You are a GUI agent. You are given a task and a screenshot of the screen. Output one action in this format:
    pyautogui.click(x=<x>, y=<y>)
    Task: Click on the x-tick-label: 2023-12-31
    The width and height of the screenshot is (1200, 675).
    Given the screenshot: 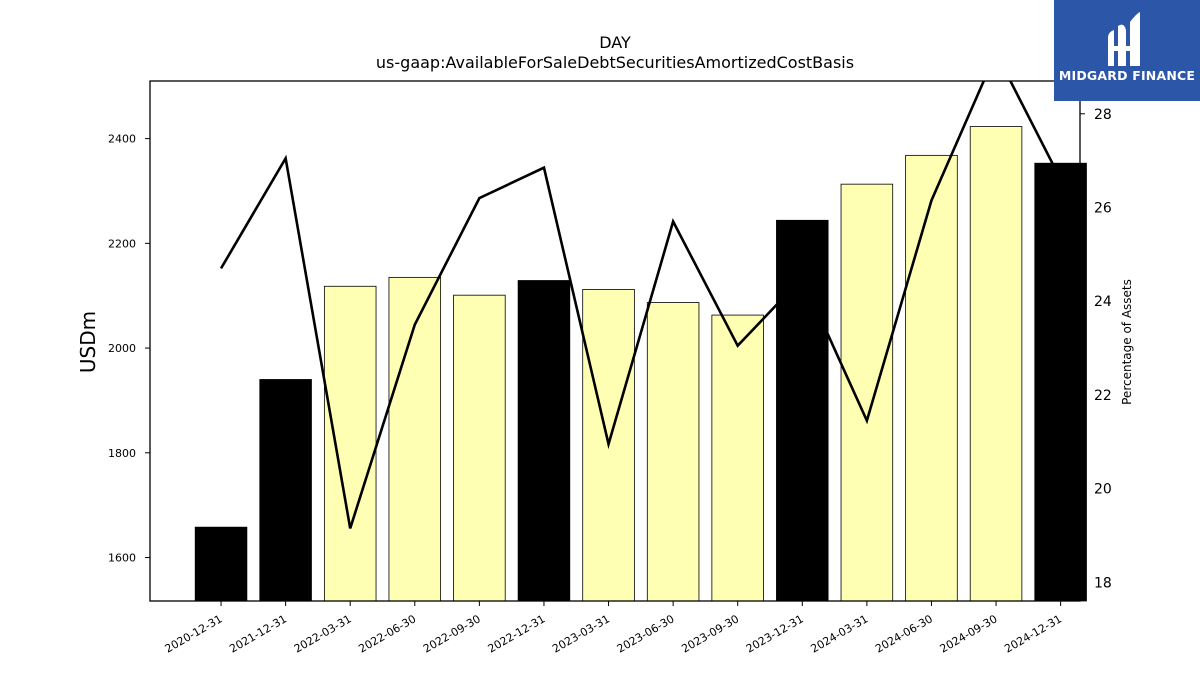 What is the action you would take?
    pyautogui.click(x=775, y=633)
    